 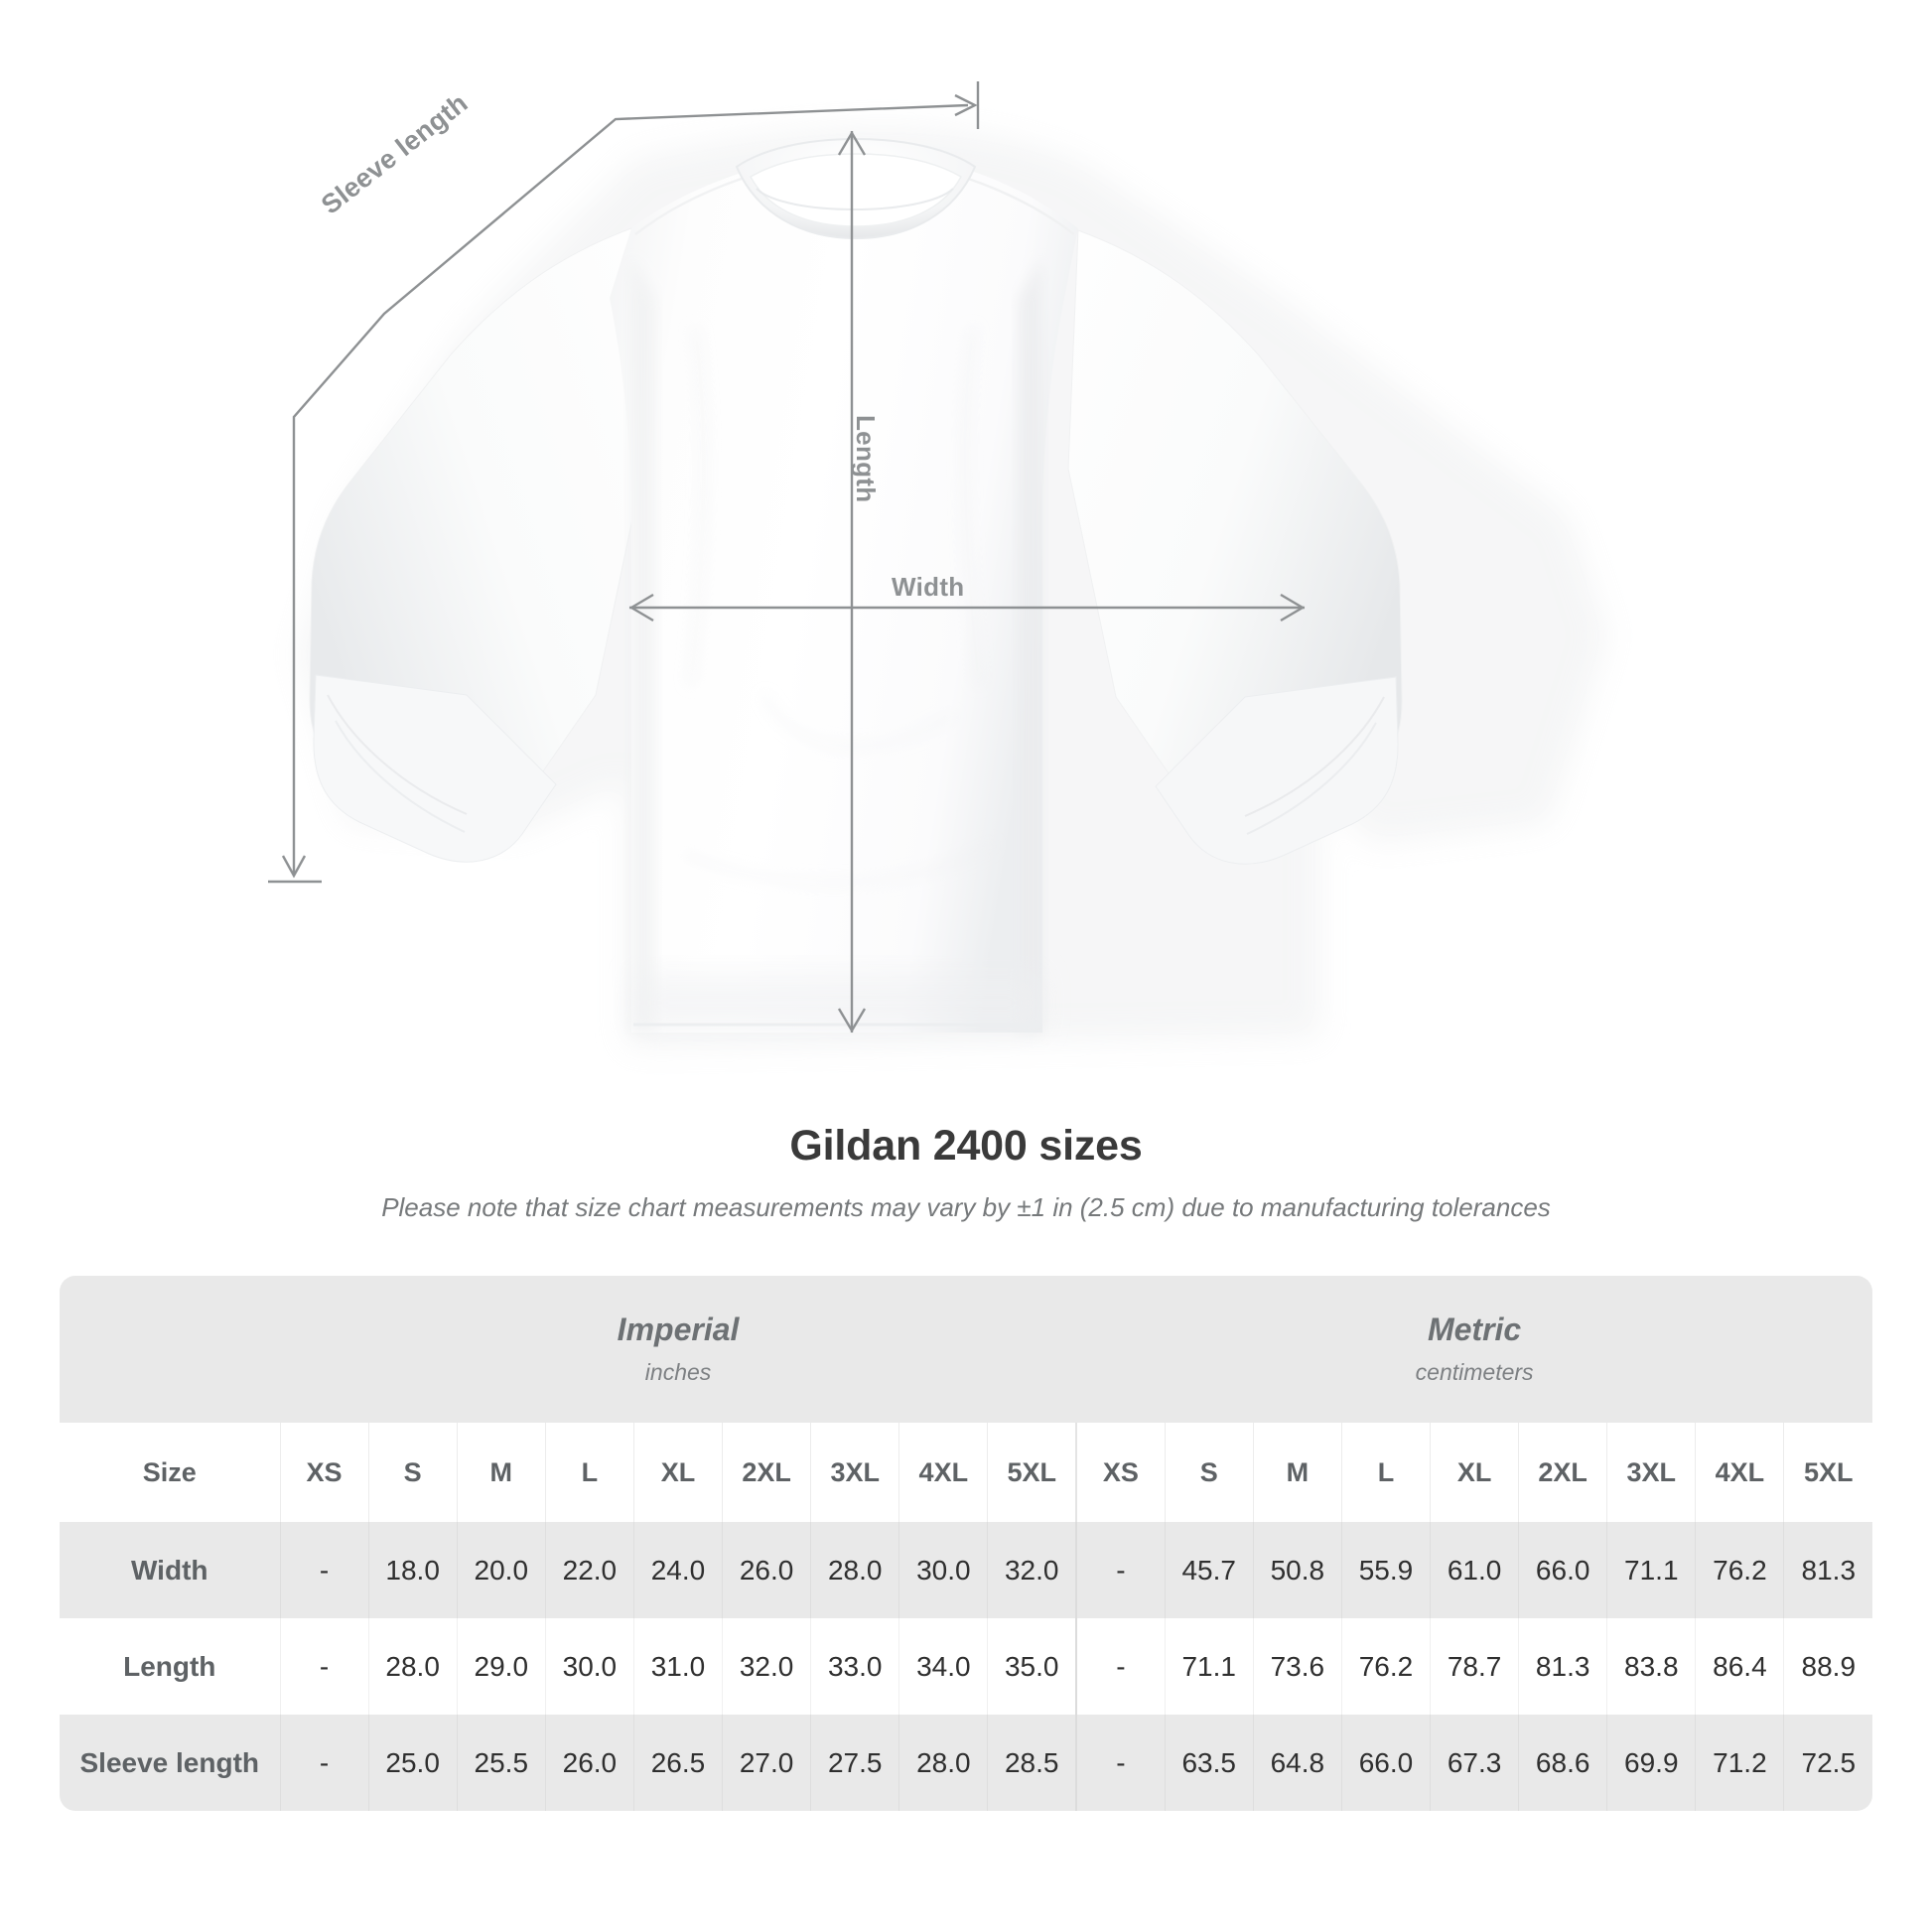 What do you see at coordinates (943, 1570) in the screenshot?
I see `cell-width-imperial-4xl: 30.0` at bounding box center [943, 1570].